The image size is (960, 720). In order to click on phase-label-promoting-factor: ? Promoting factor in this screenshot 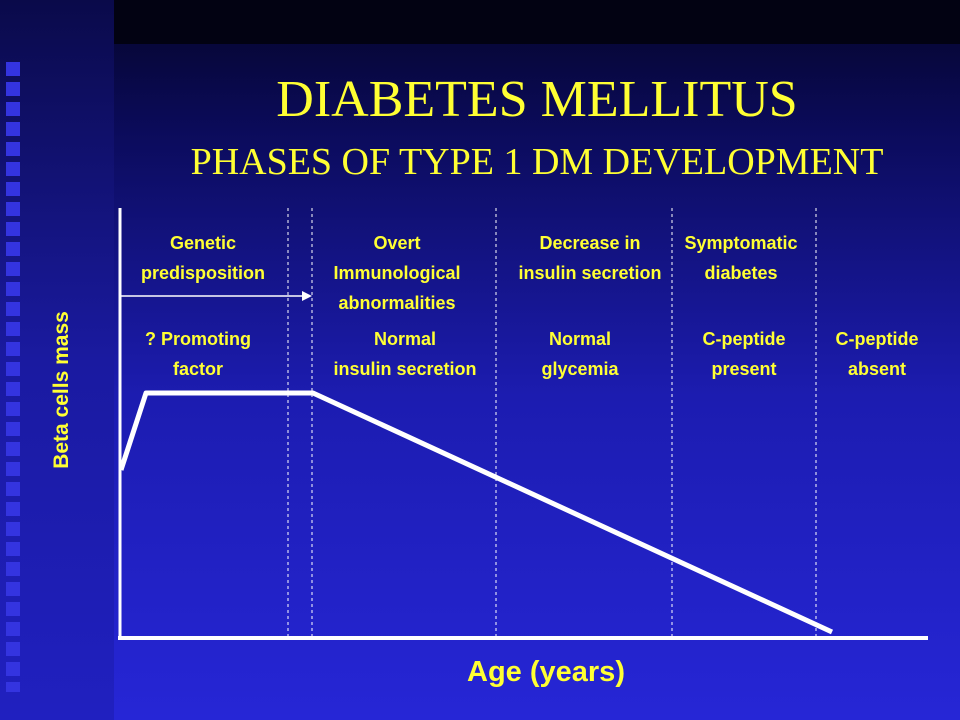, I will do `click(198, 354)`.